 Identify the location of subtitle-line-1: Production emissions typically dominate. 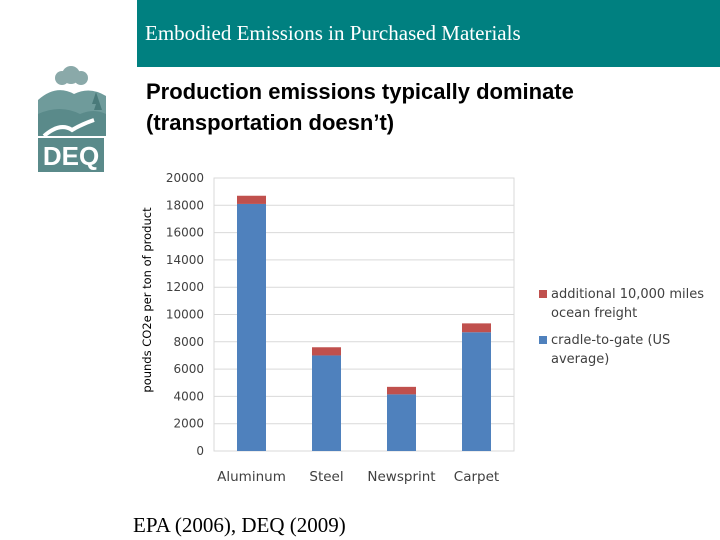
(360, 91).